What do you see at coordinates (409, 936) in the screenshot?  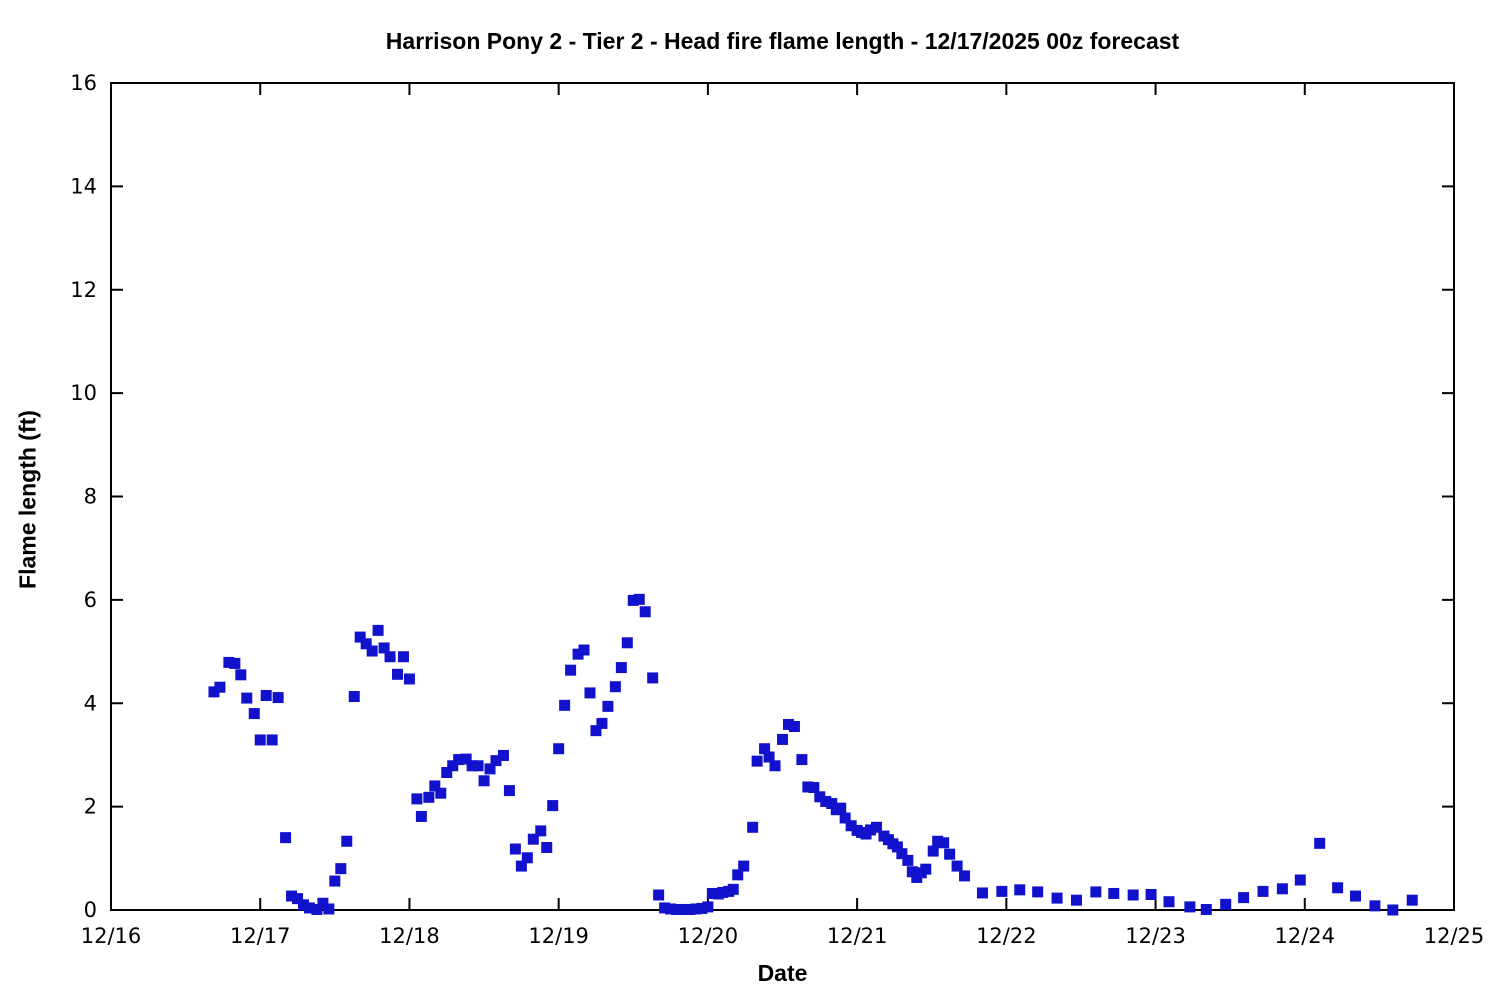 I see `x-tick-label: 12/18` at bounding box center [409, 936].